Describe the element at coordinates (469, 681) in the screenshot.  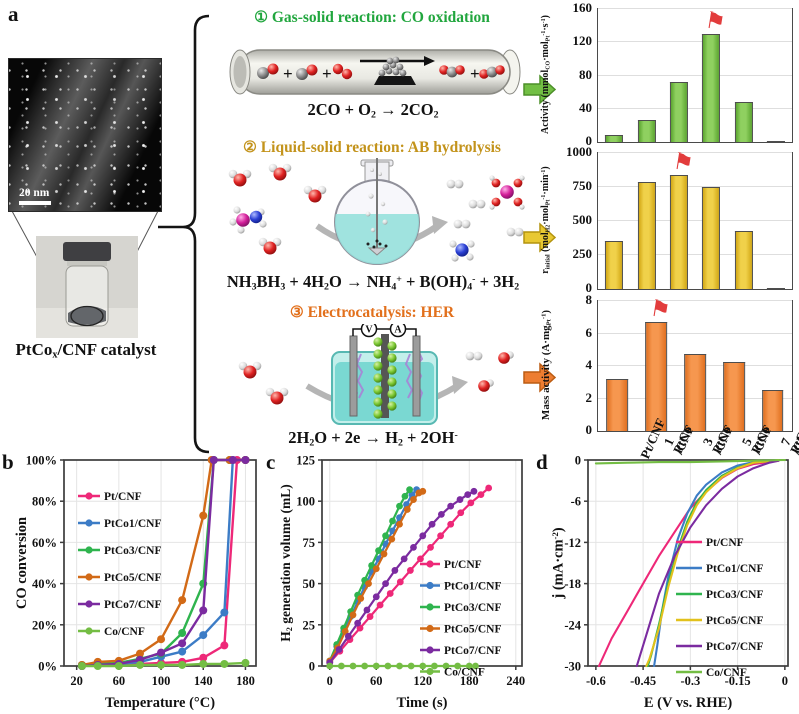
I see `x-tick-label: 180` at that location.